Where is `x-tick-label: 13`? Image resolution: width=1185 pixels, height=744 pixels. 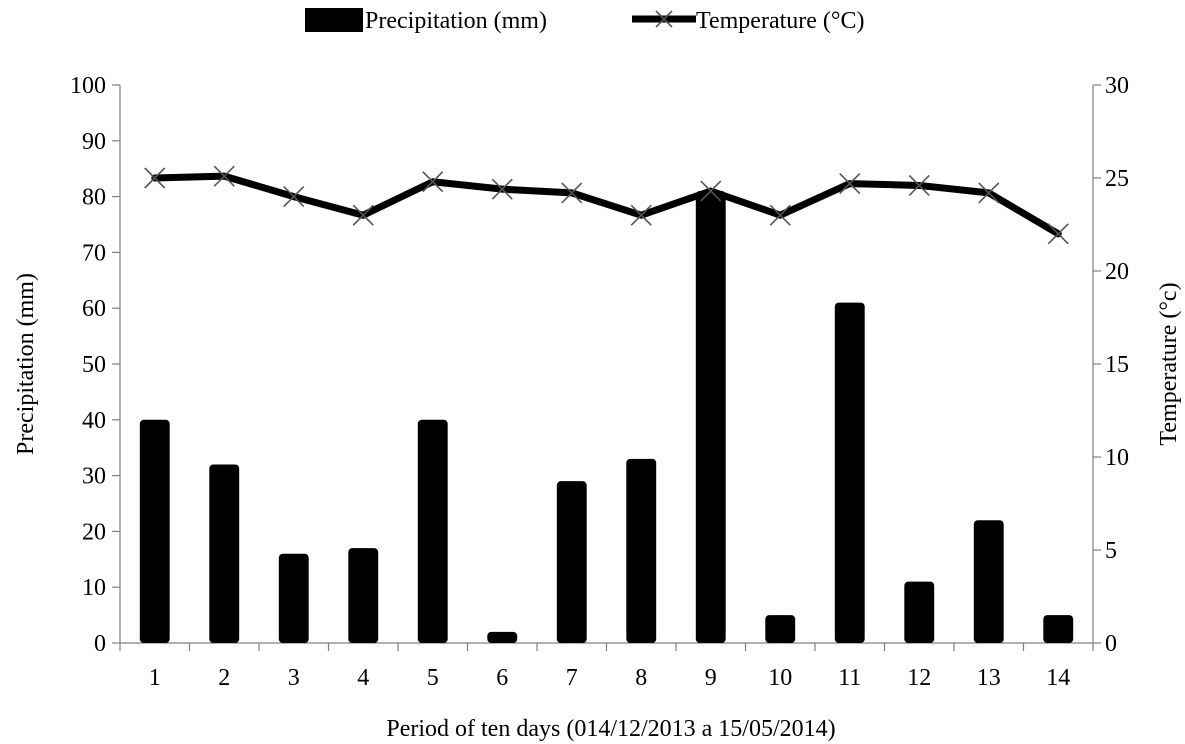 x-tick-label: 13 is located at coordinates (989, 678).